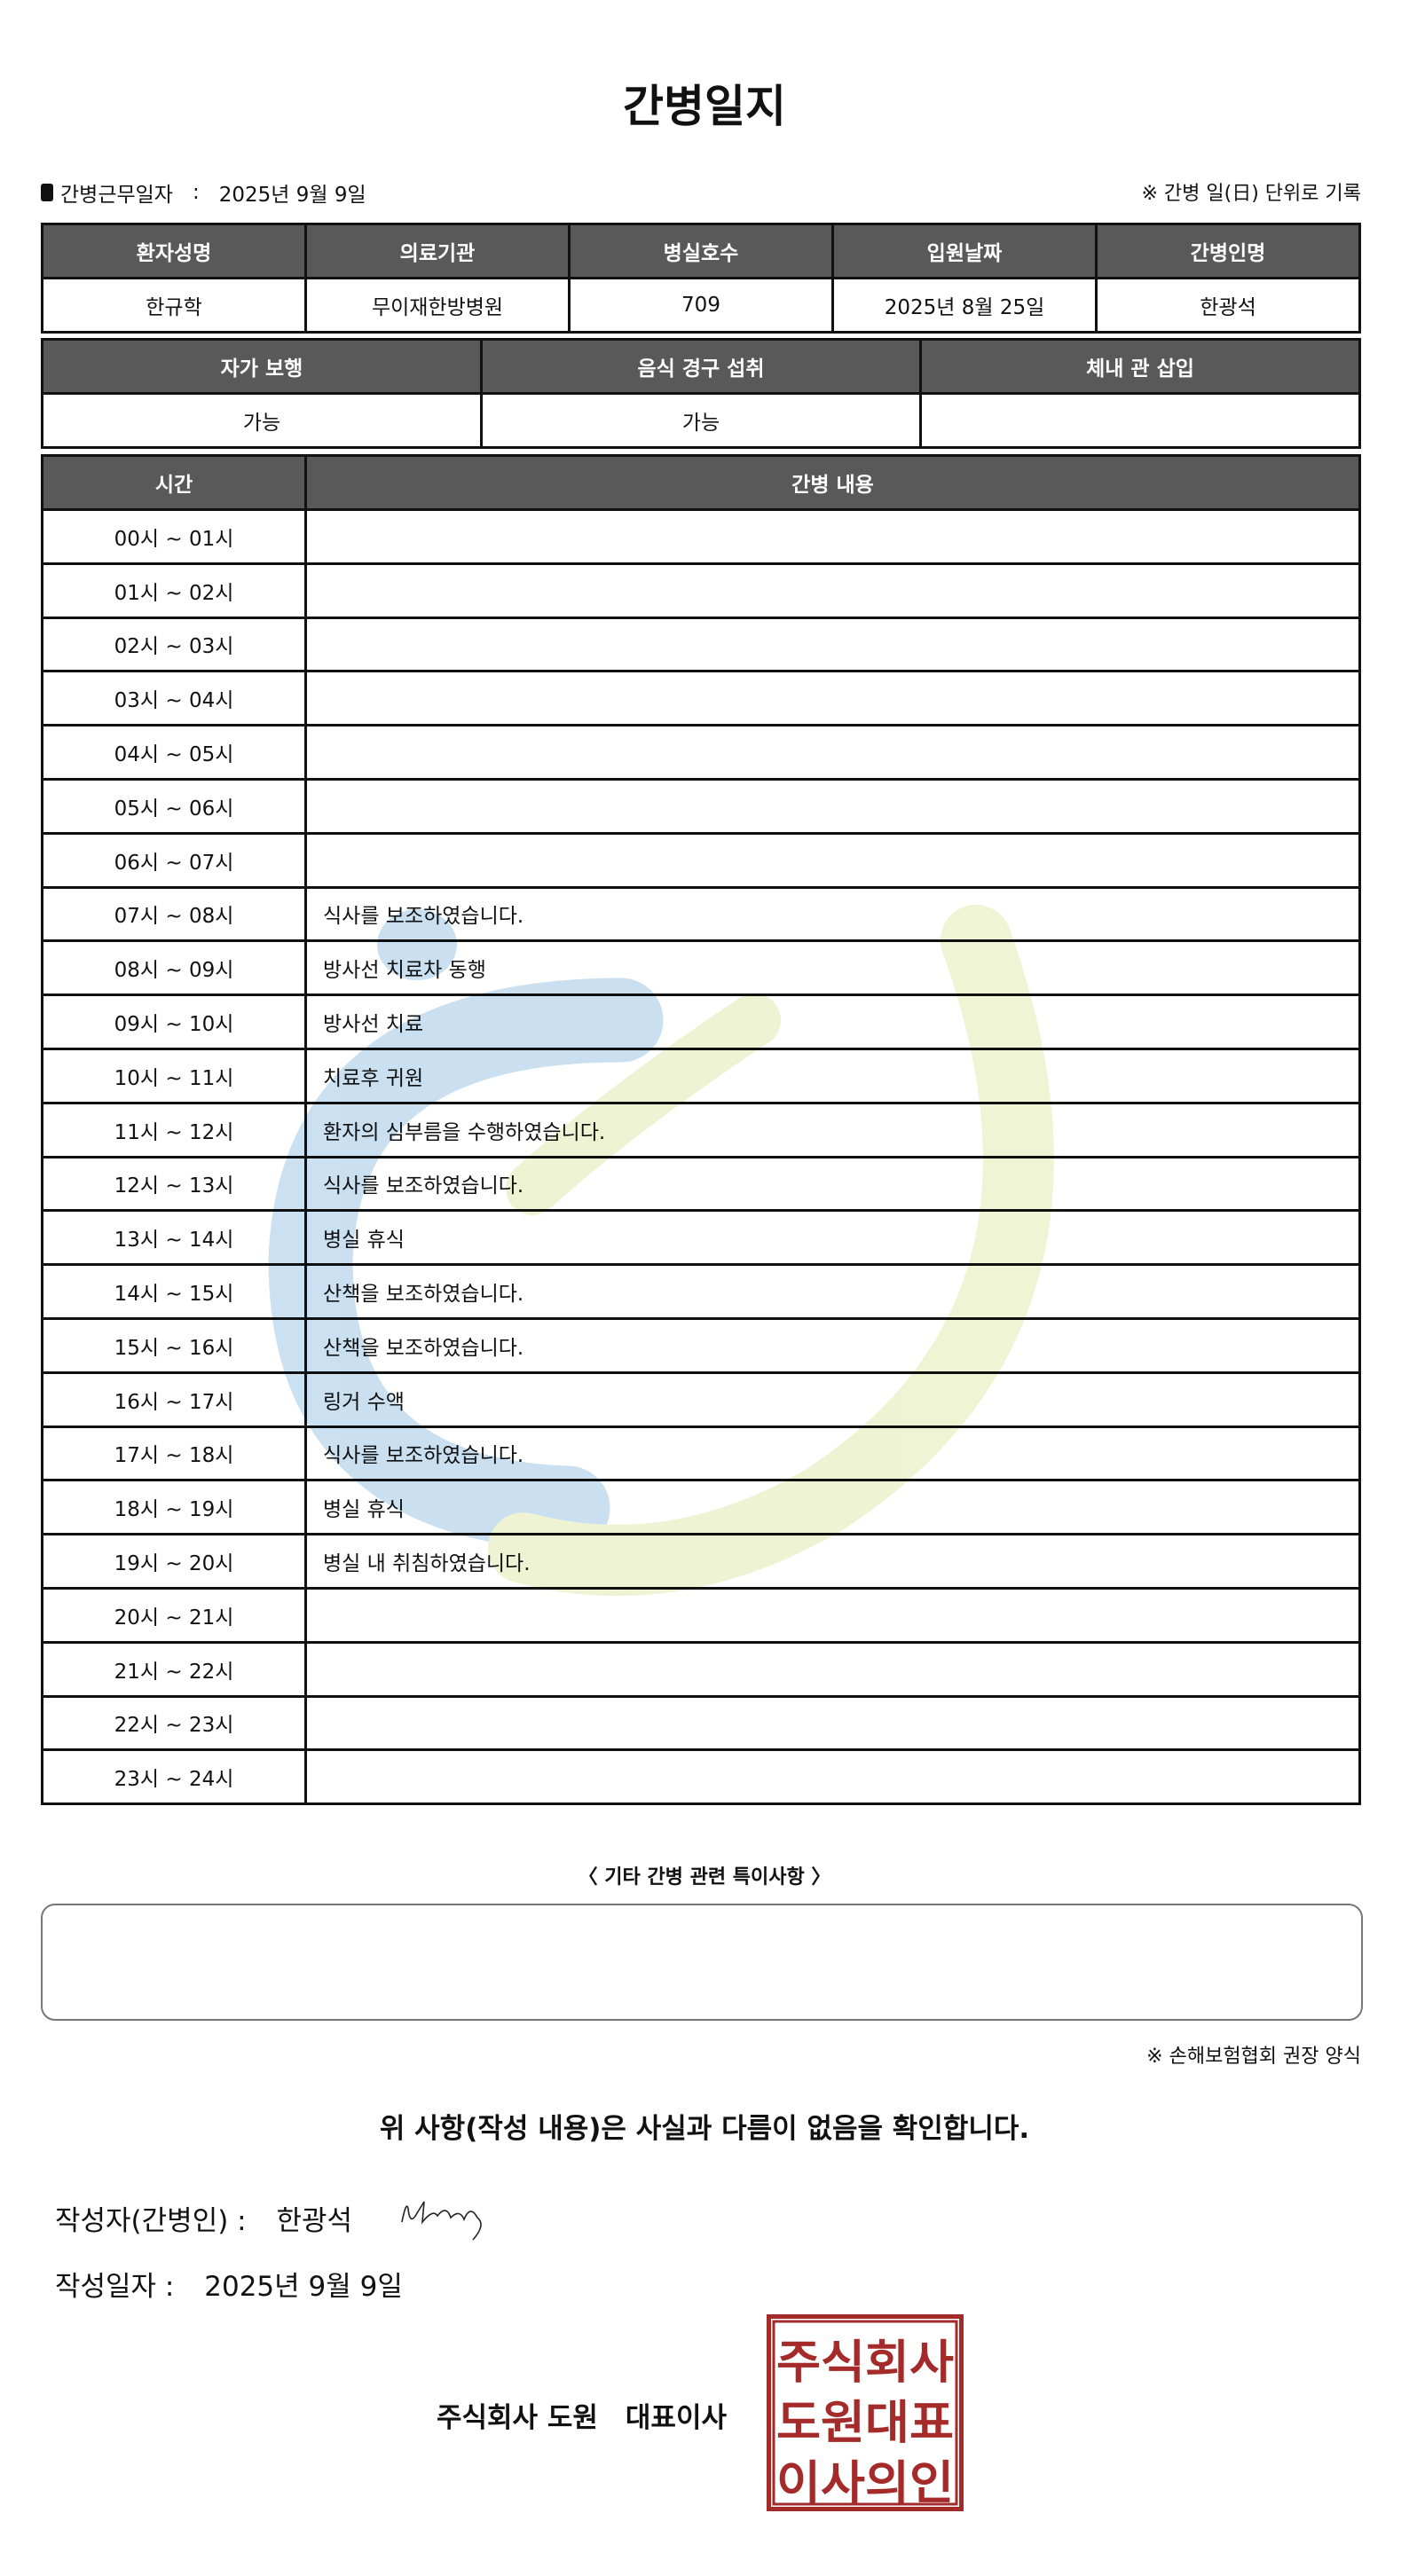  What do you see at coordinates (832, 1507) in the screenshot?
I see `content-cell: 병실 휴식` at bounding box center [832, 1507].